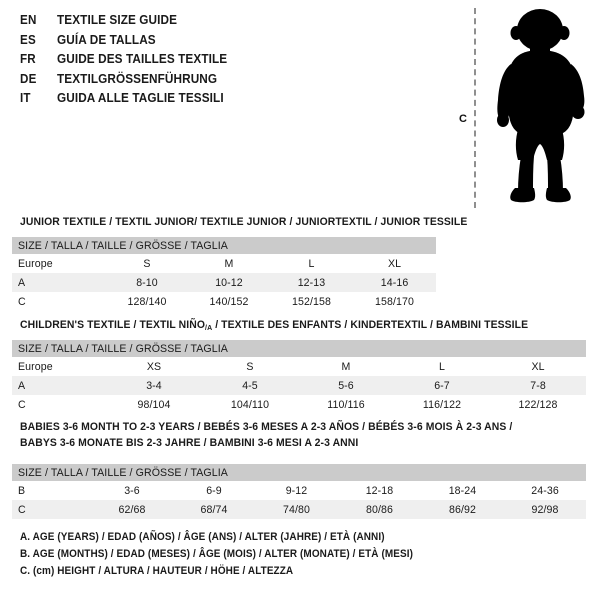 The width and height of the screenshot is (600, 600). What do you see at coordinates (296, 509) in the screenshot?
I see `cell: 74/80` at bounding box center [296, 509].